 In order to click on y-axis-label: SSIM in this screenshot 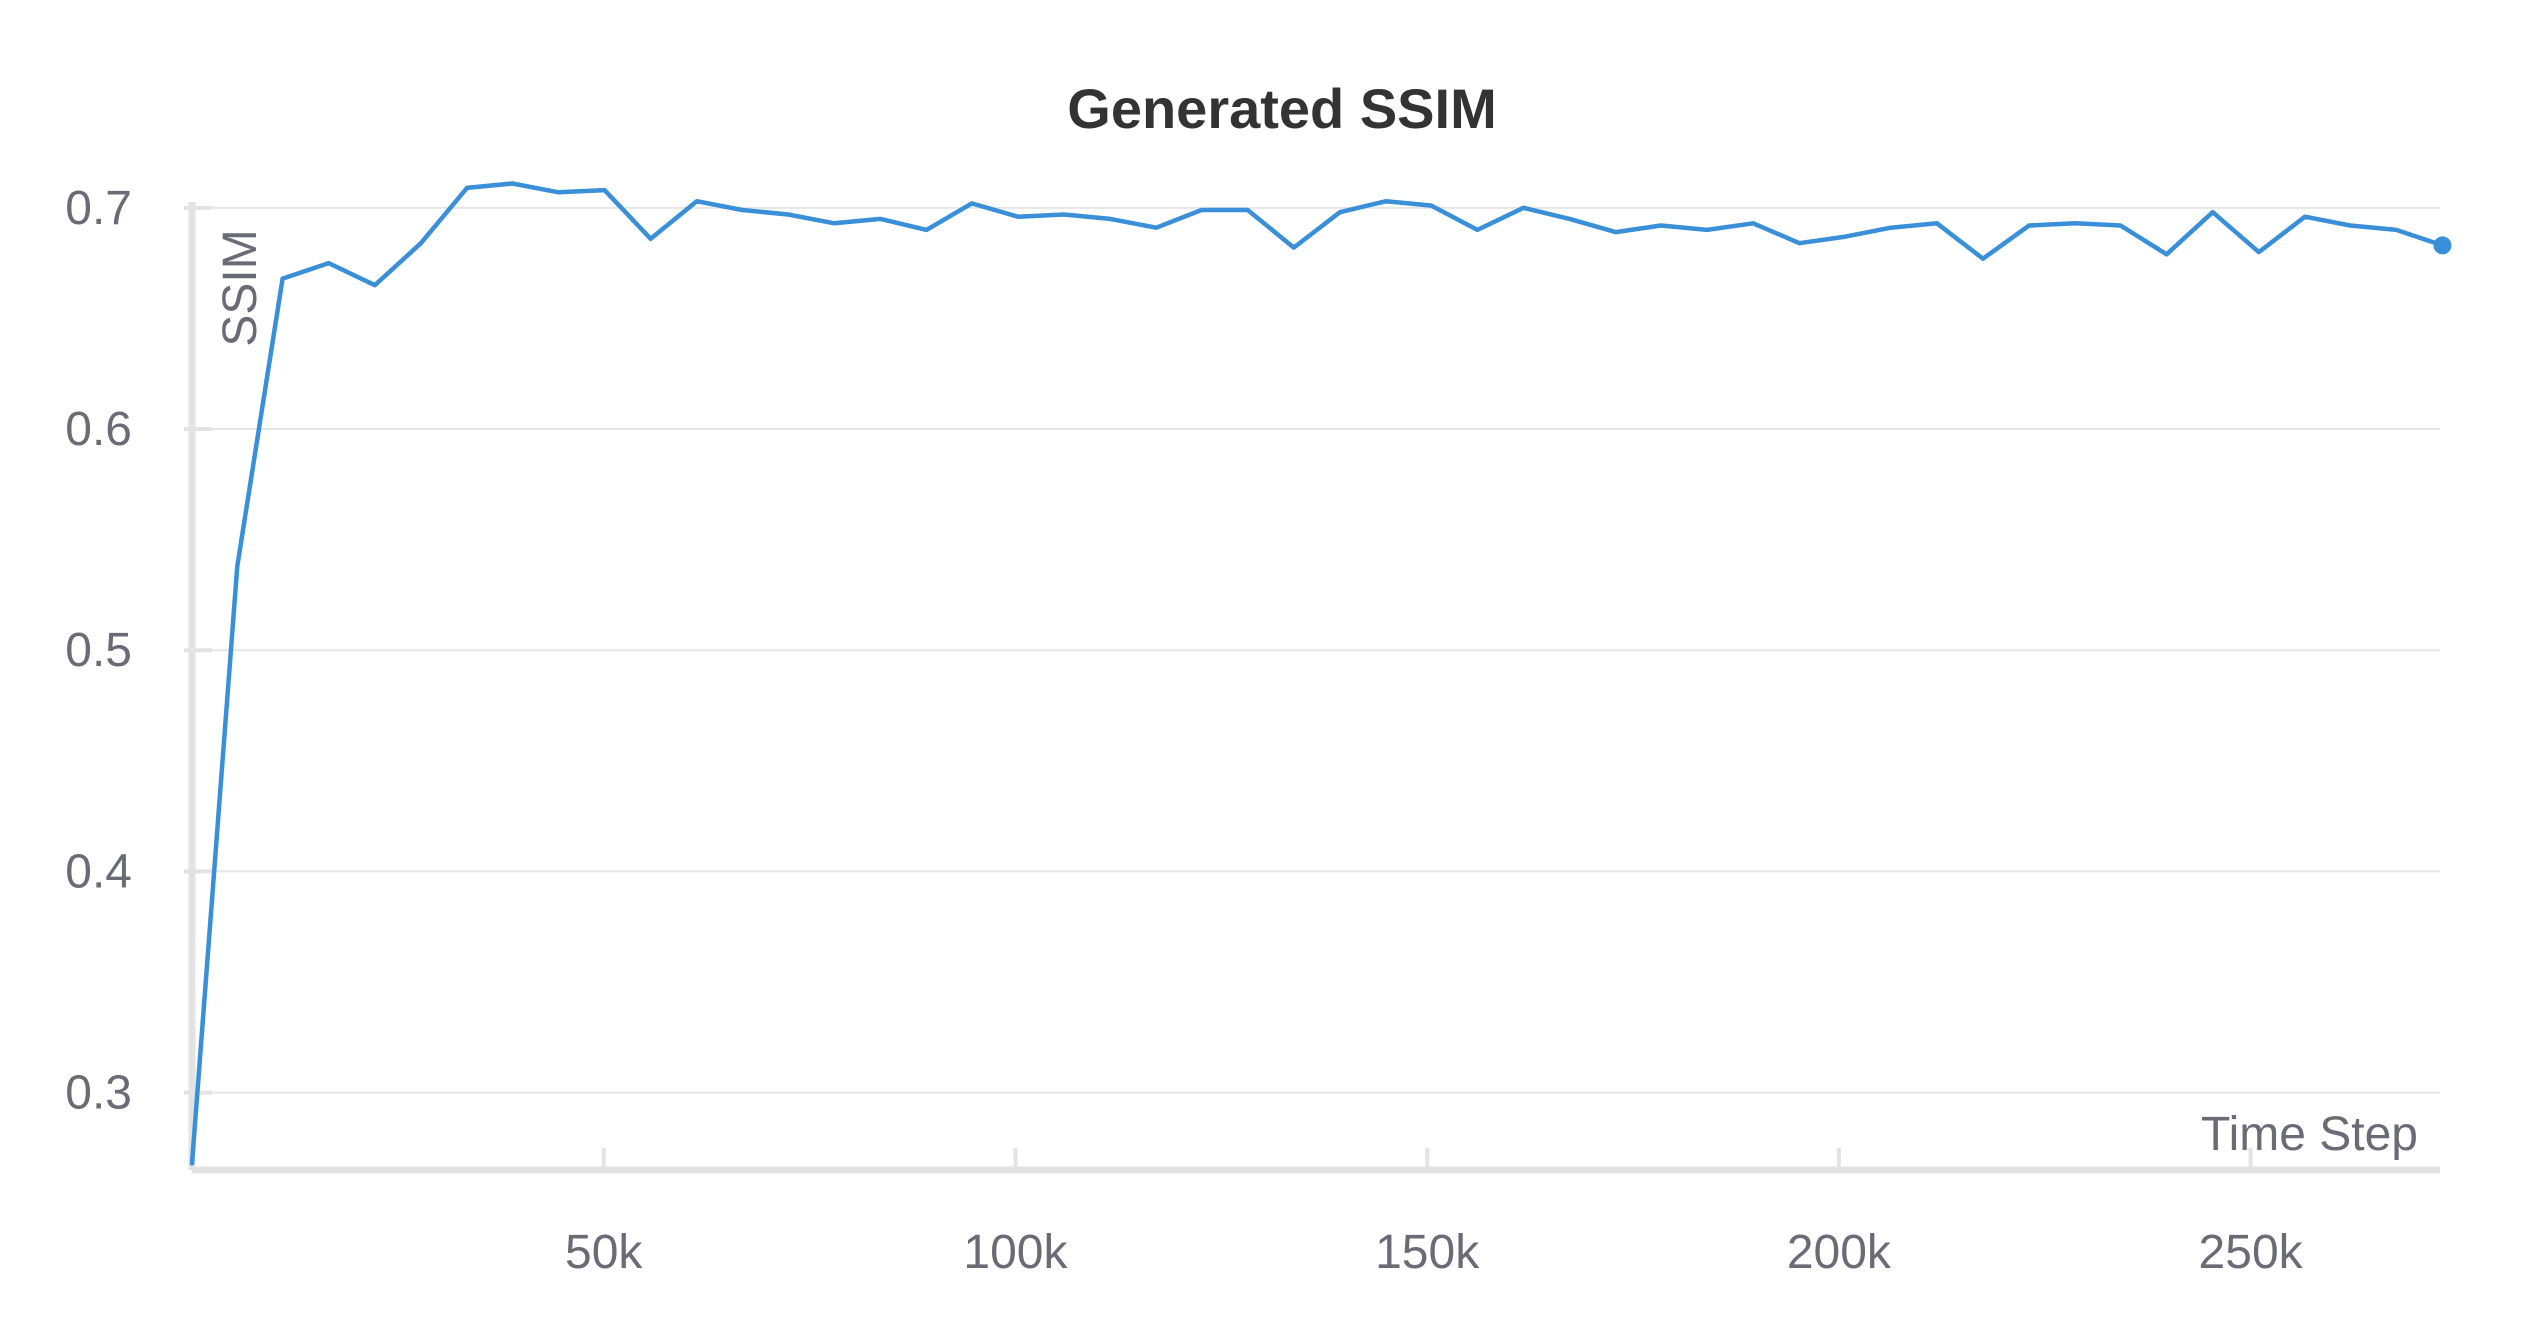, I will do `click(240, 287)`.